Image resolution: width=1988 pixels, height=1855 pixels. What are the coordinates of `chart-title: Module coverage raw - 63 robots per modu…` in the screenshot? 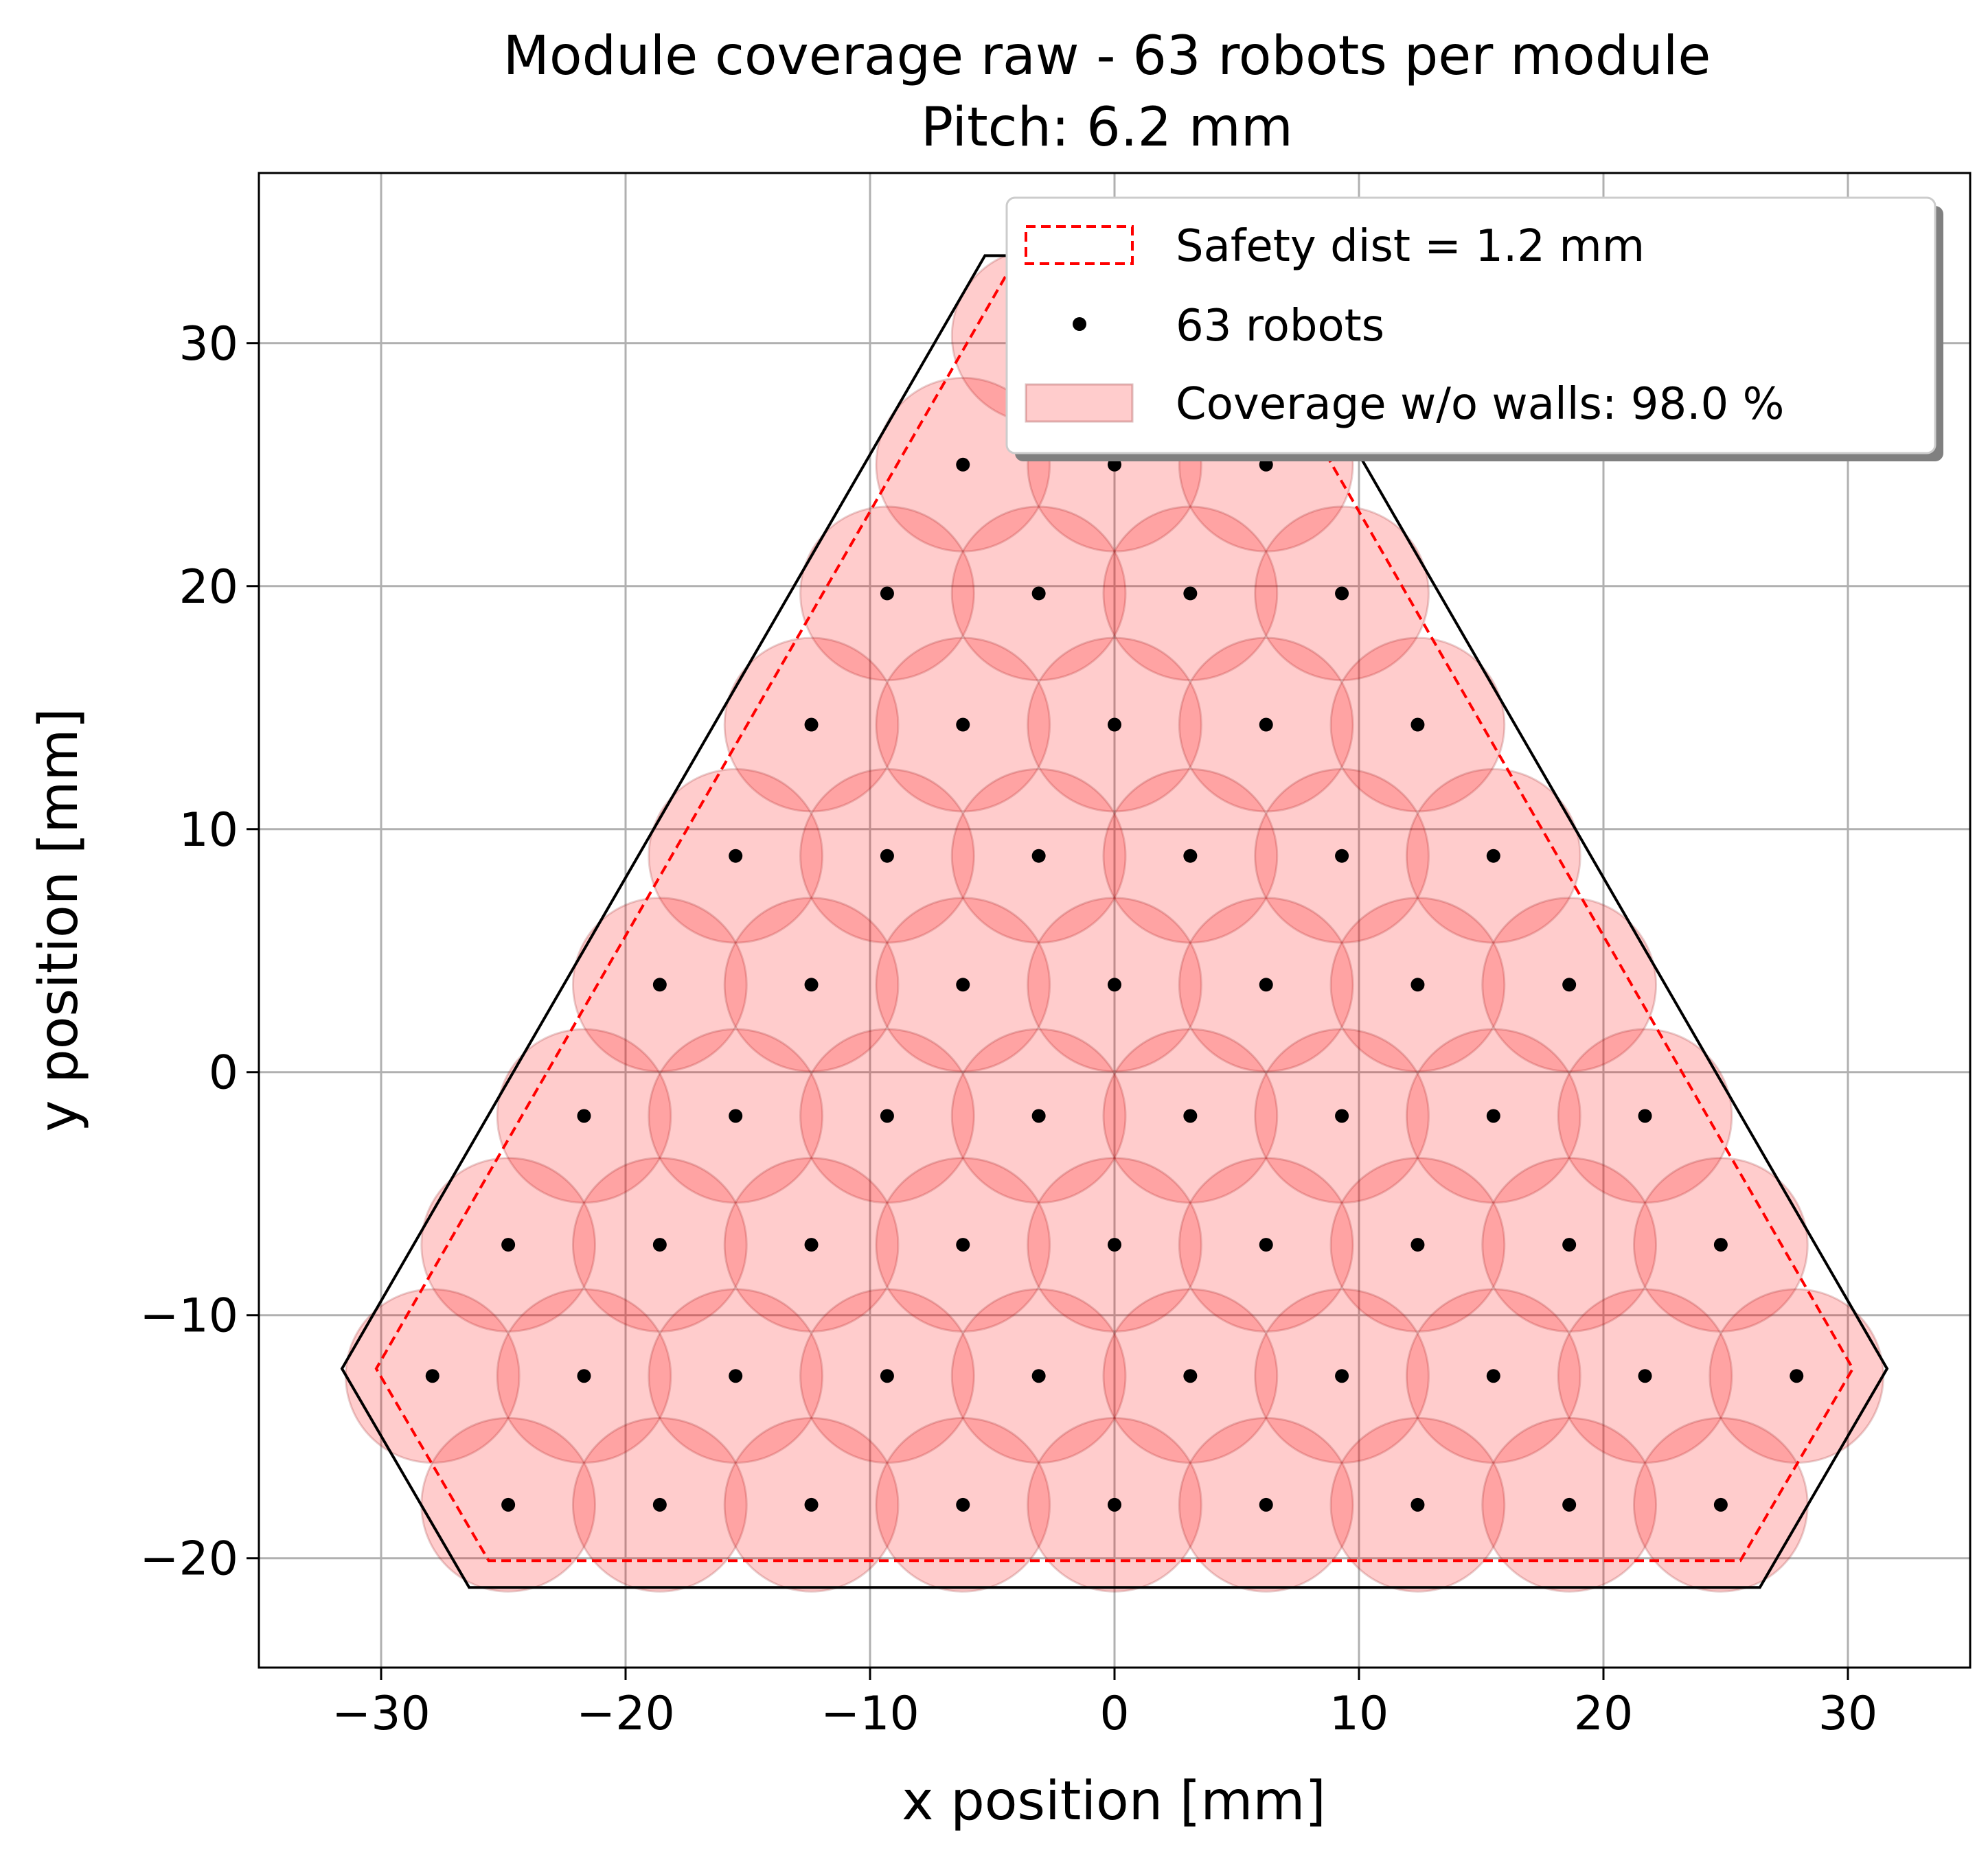 It's located at (1107, 56).